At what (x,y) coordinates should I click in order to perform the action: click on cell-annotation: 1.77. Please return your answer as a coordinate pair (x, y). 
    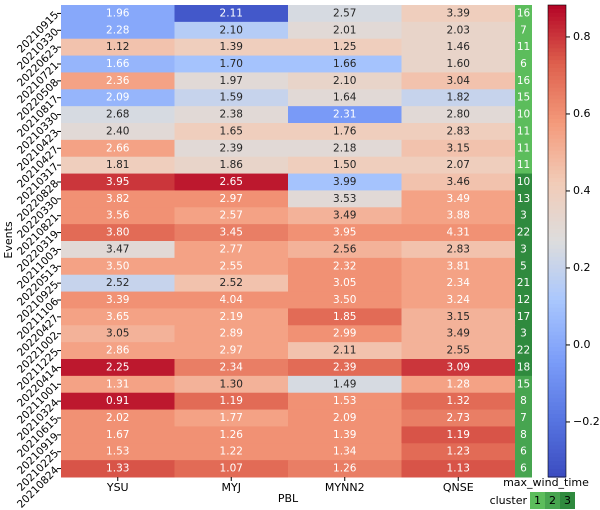
    Looking at the image, I should click on (231, 418).